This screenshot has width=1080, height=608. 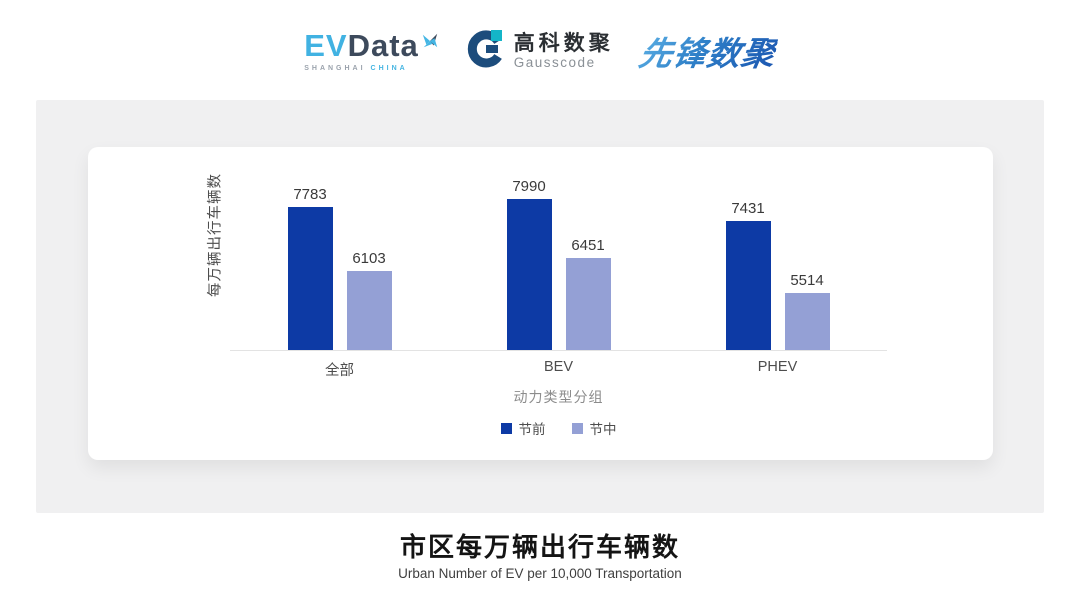 I want to click on chart-legend: 节前 节中, so click(x=558, y=428).